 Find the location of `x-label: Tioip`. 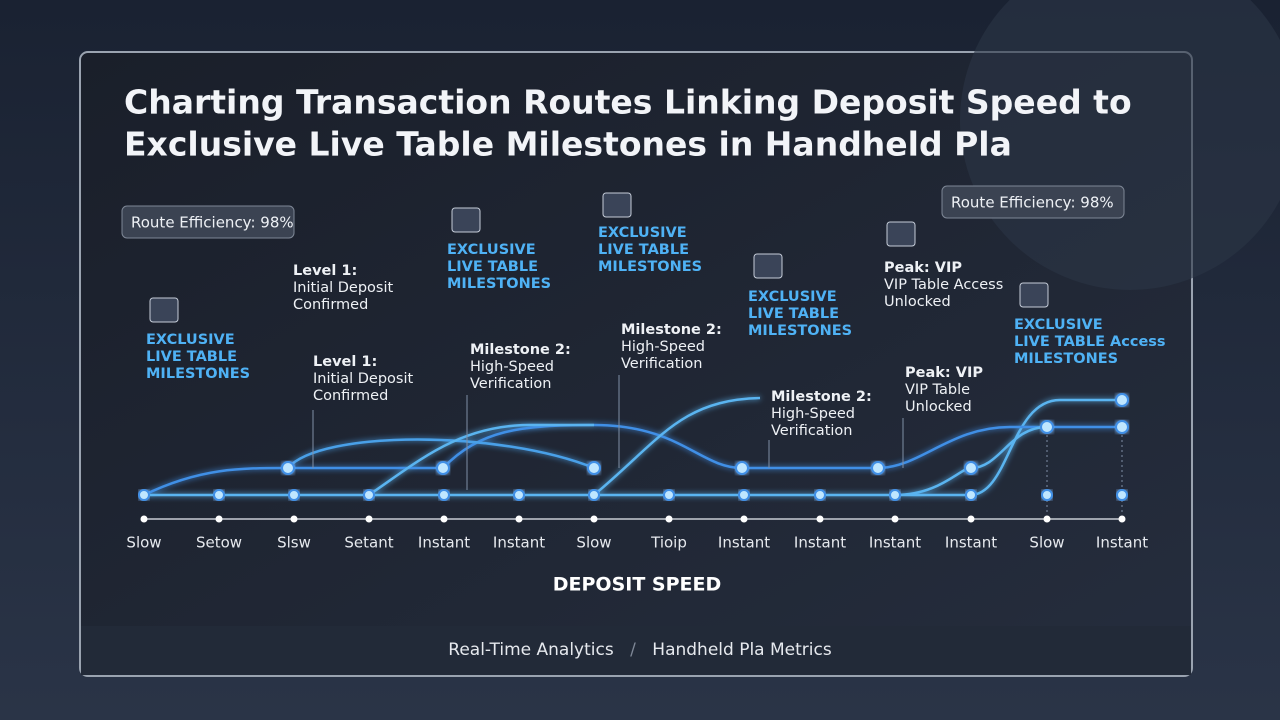

x-label: Tioip is located at coordinates (668, 543).